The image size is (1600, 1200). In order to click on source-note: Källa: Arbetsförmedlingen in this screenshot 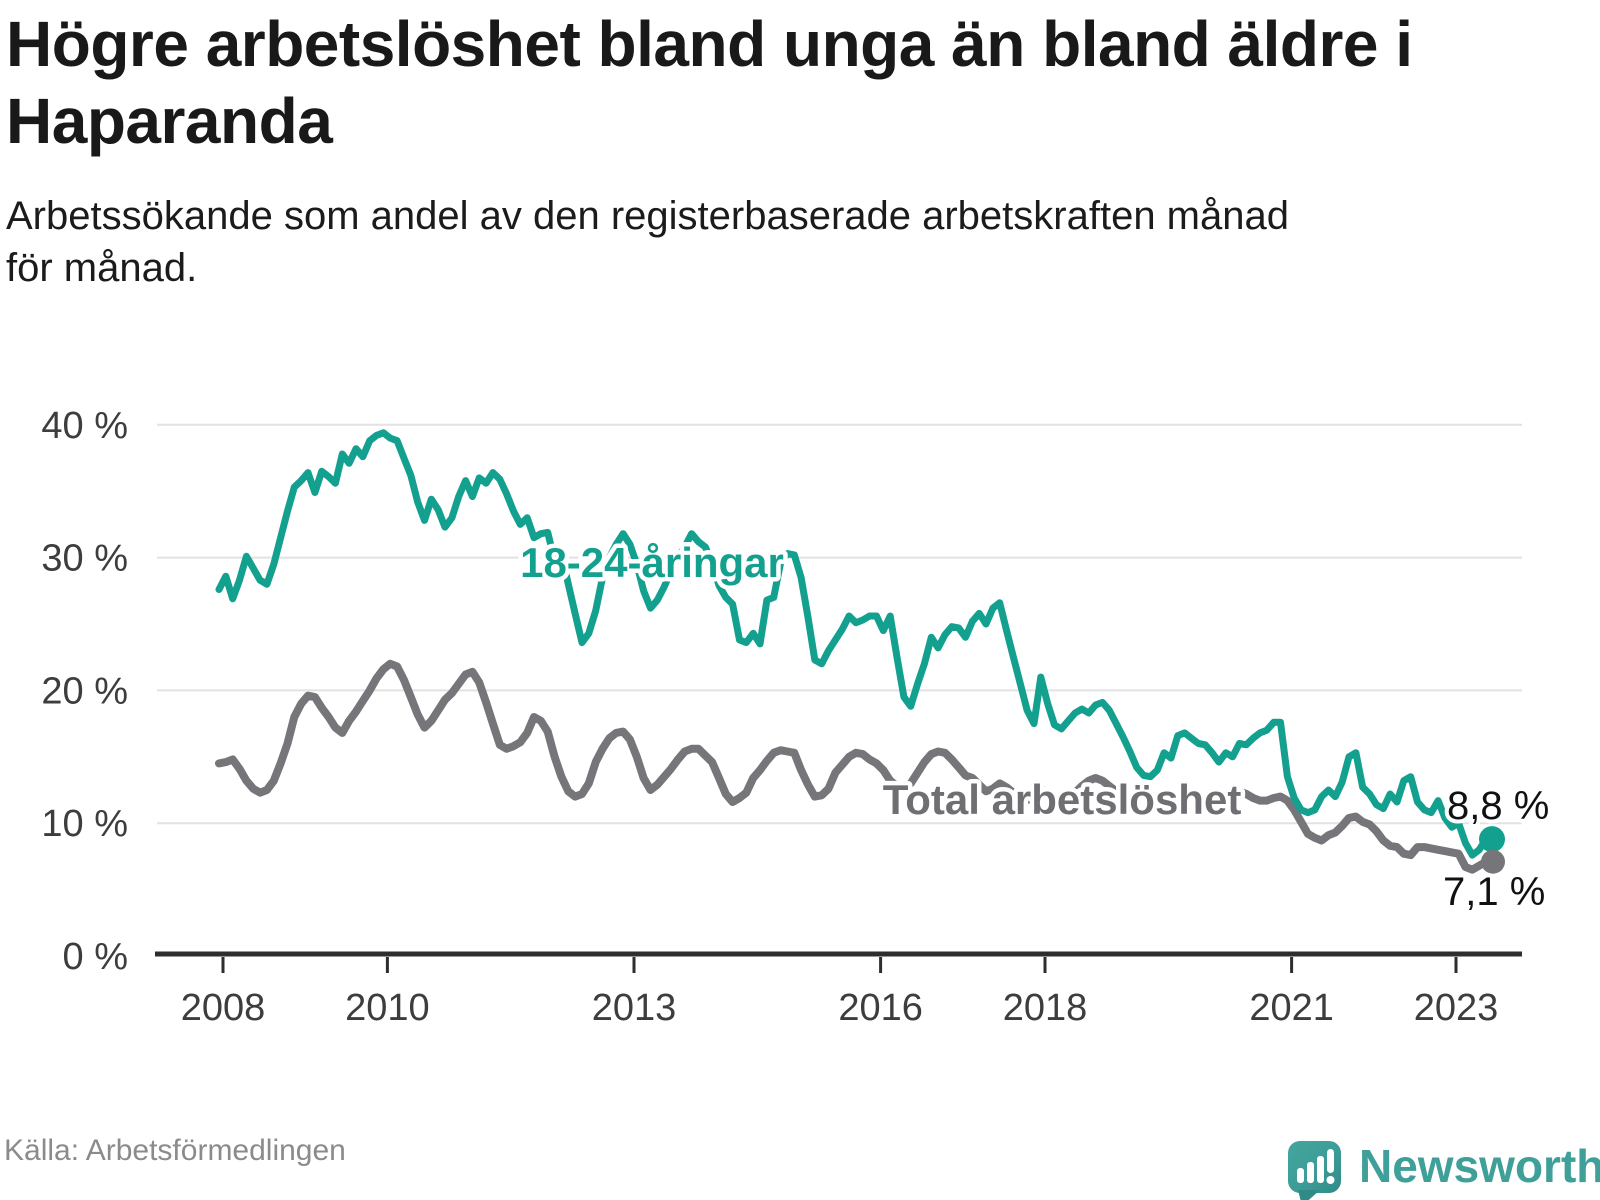, I will do `click(175, 1150)`.